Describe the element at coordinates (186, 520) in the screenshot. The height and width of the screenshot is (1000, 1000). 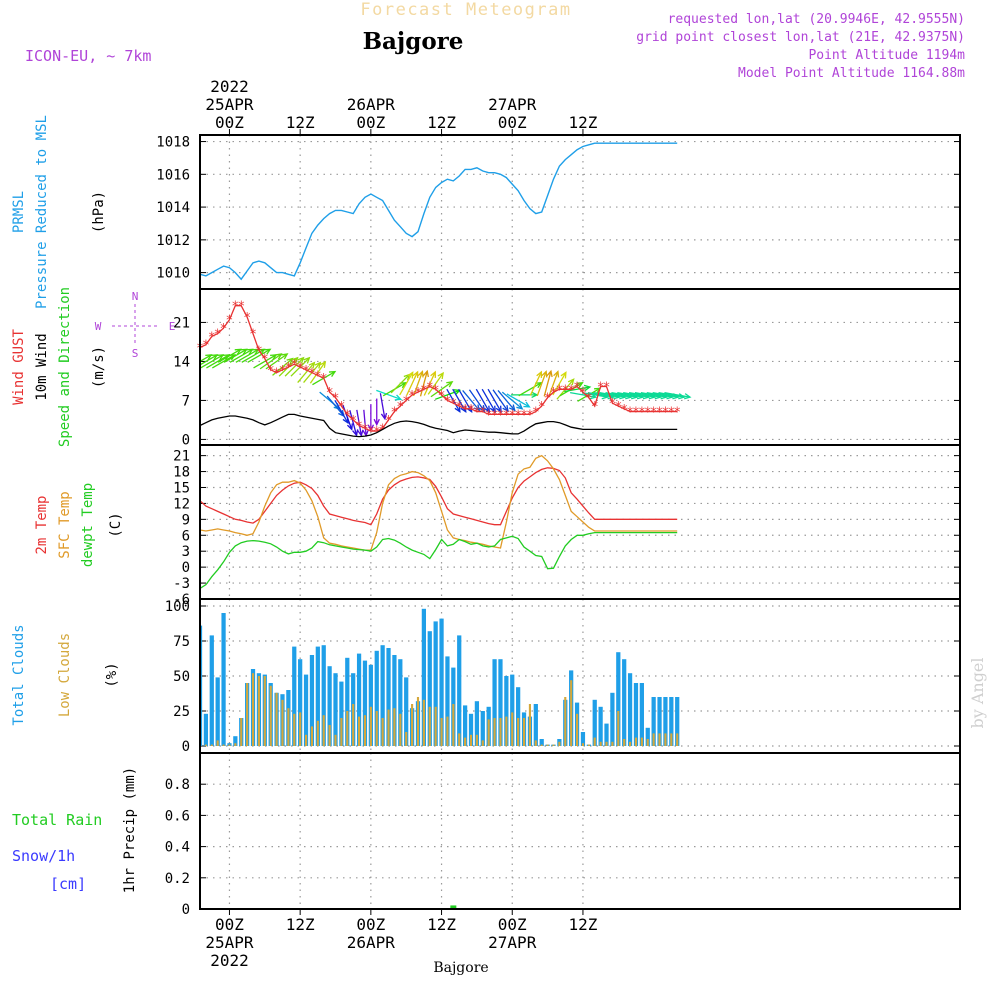
I see `y-tick-label: 9` at that location.